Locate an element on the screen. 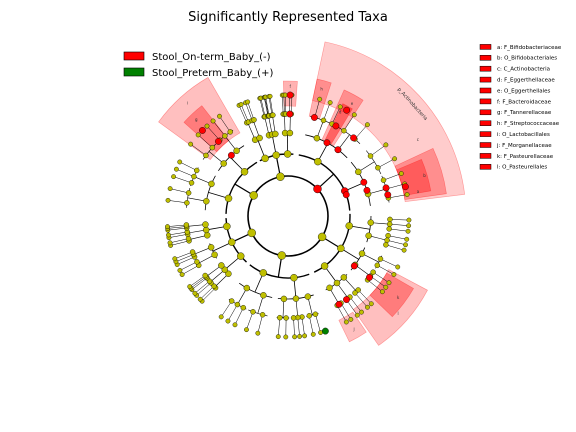 The image size is (576, 432). clade-letter: h is located at coordinates (321, 88).